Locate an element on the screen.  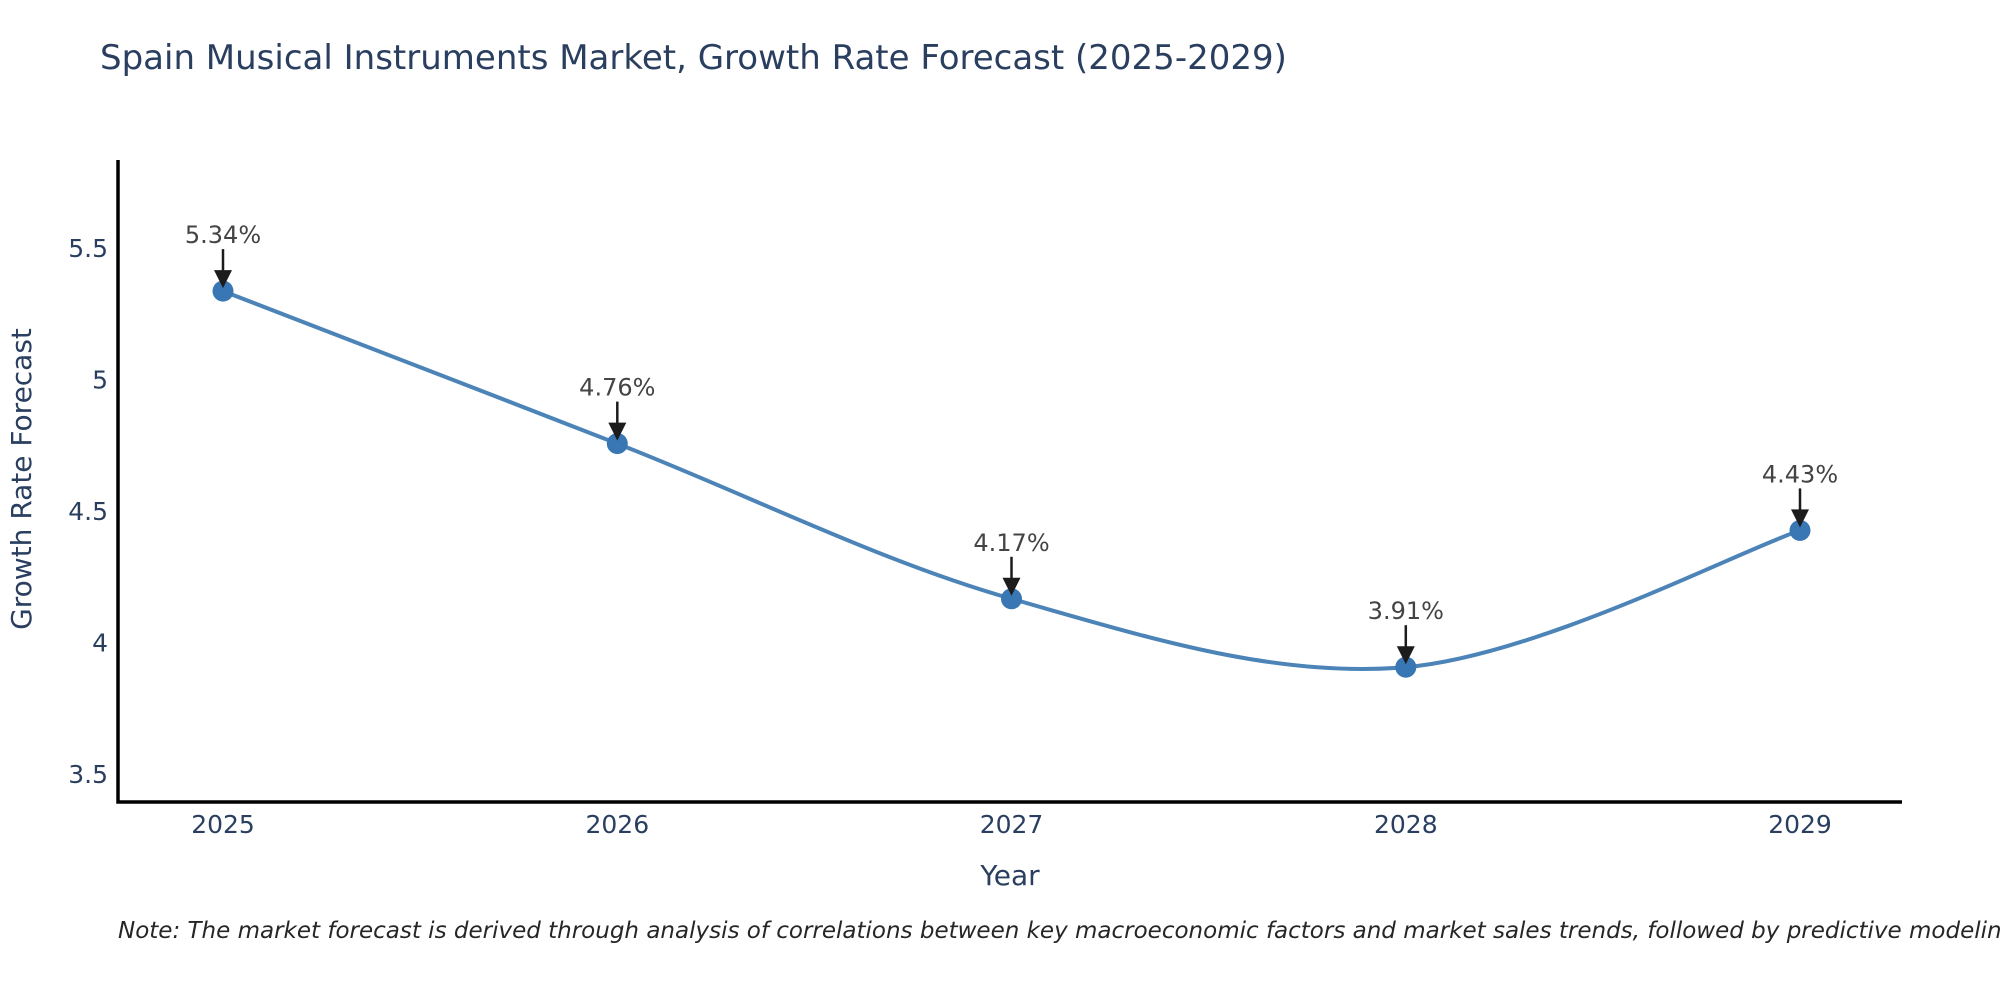
y-tick-label: 3.5 is located at coordinates (88, 774).